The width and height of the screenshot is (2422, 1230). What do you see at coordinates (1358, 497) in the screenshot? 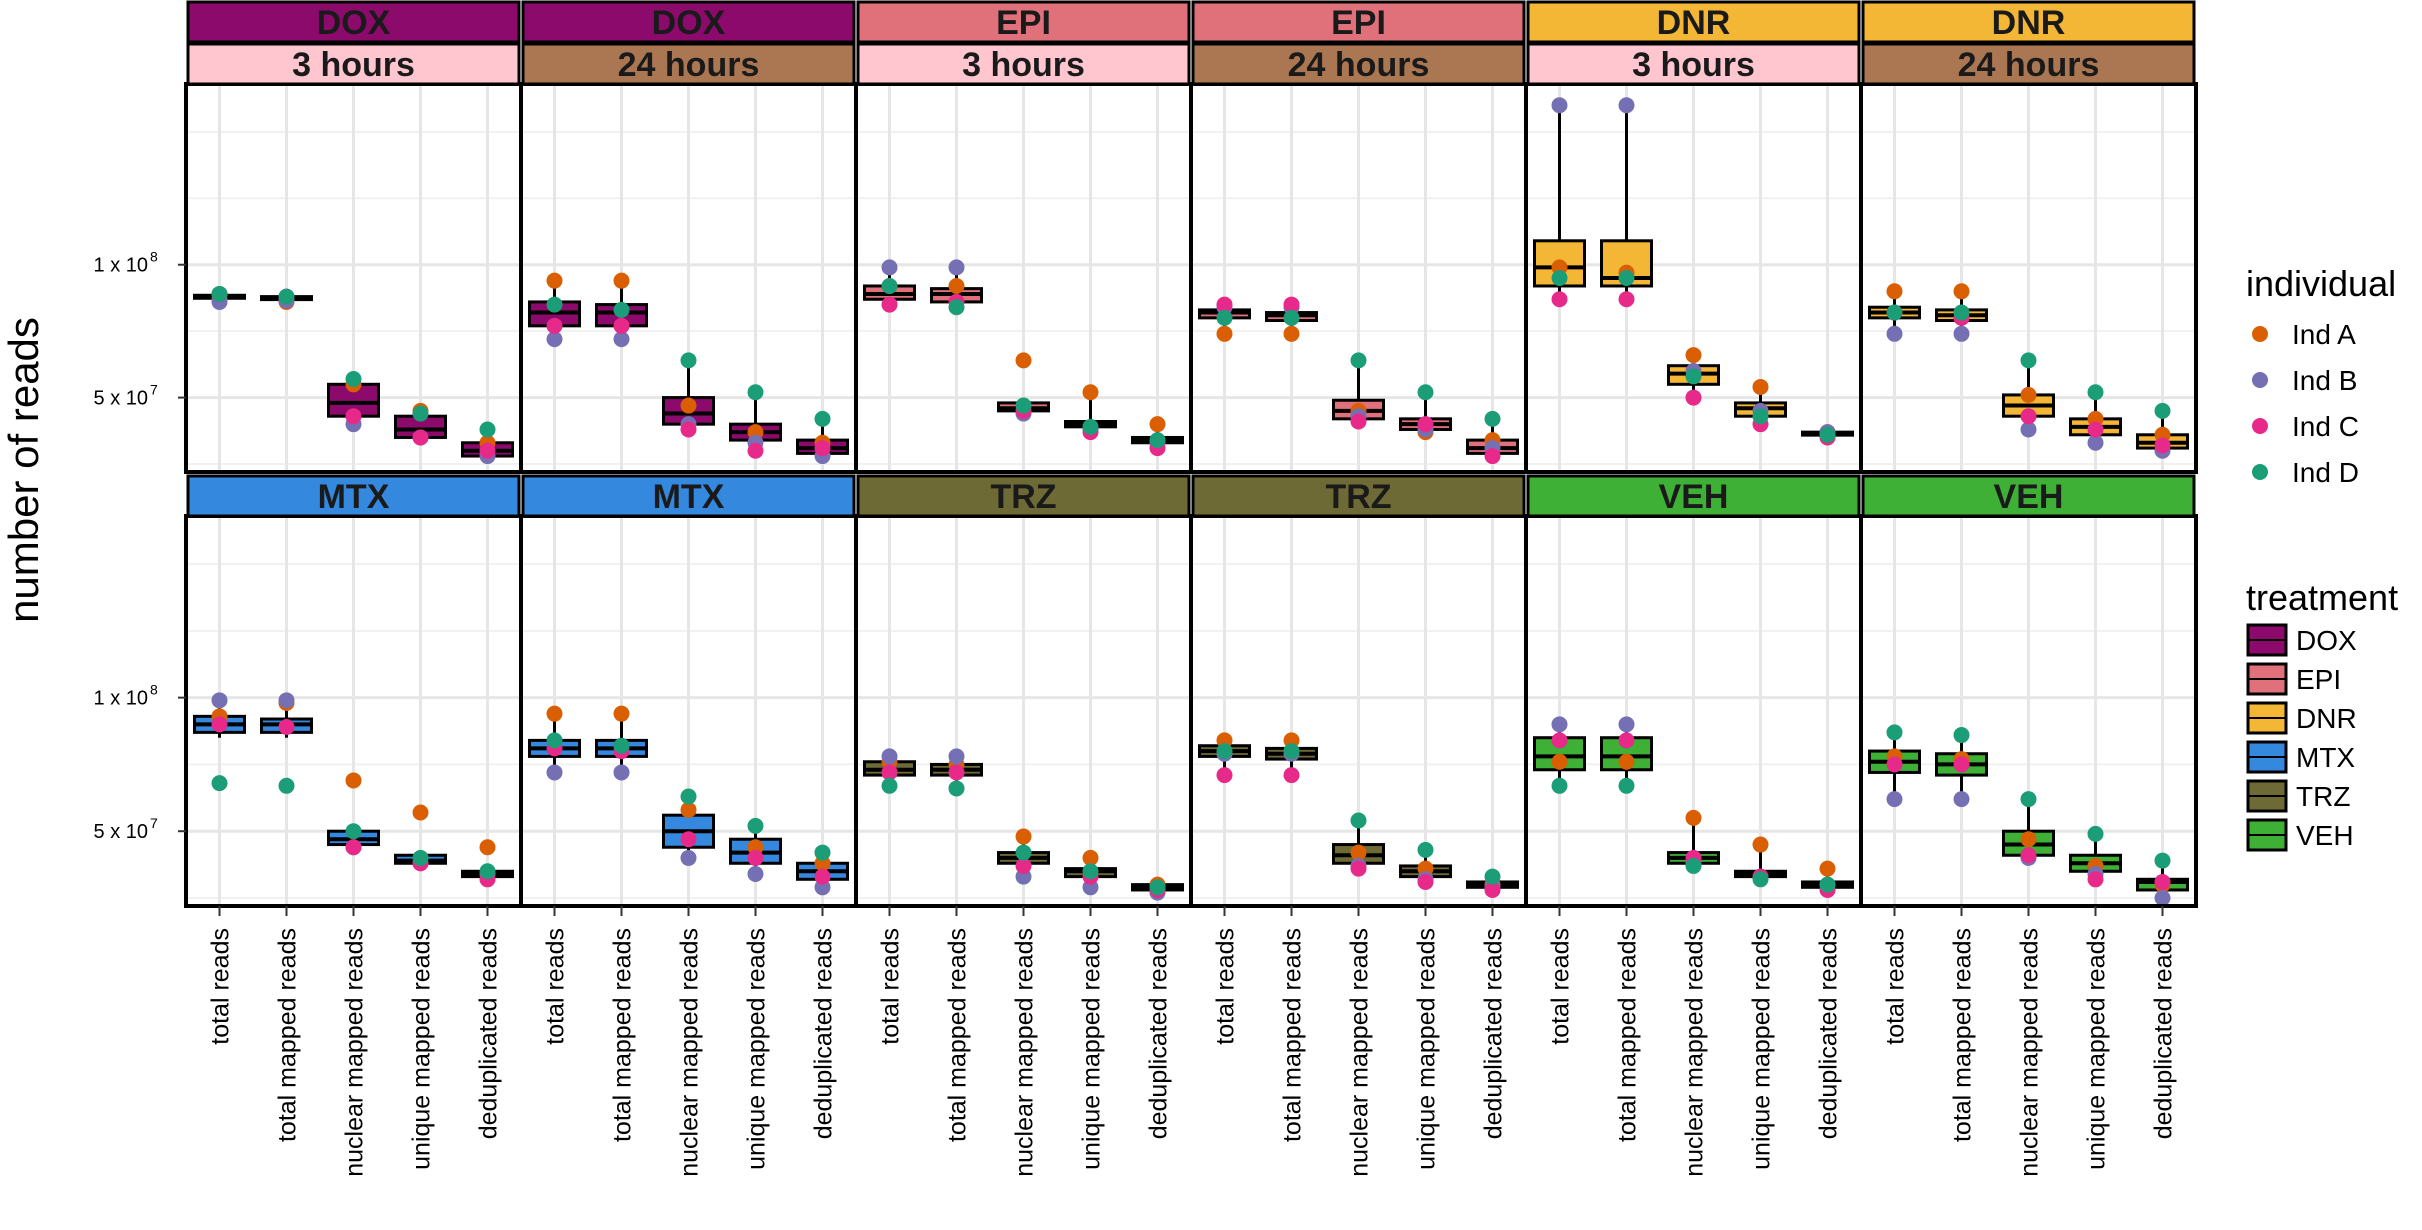
I see `strip-treatment-label: TRZ` at bounding box center [1358, 497].